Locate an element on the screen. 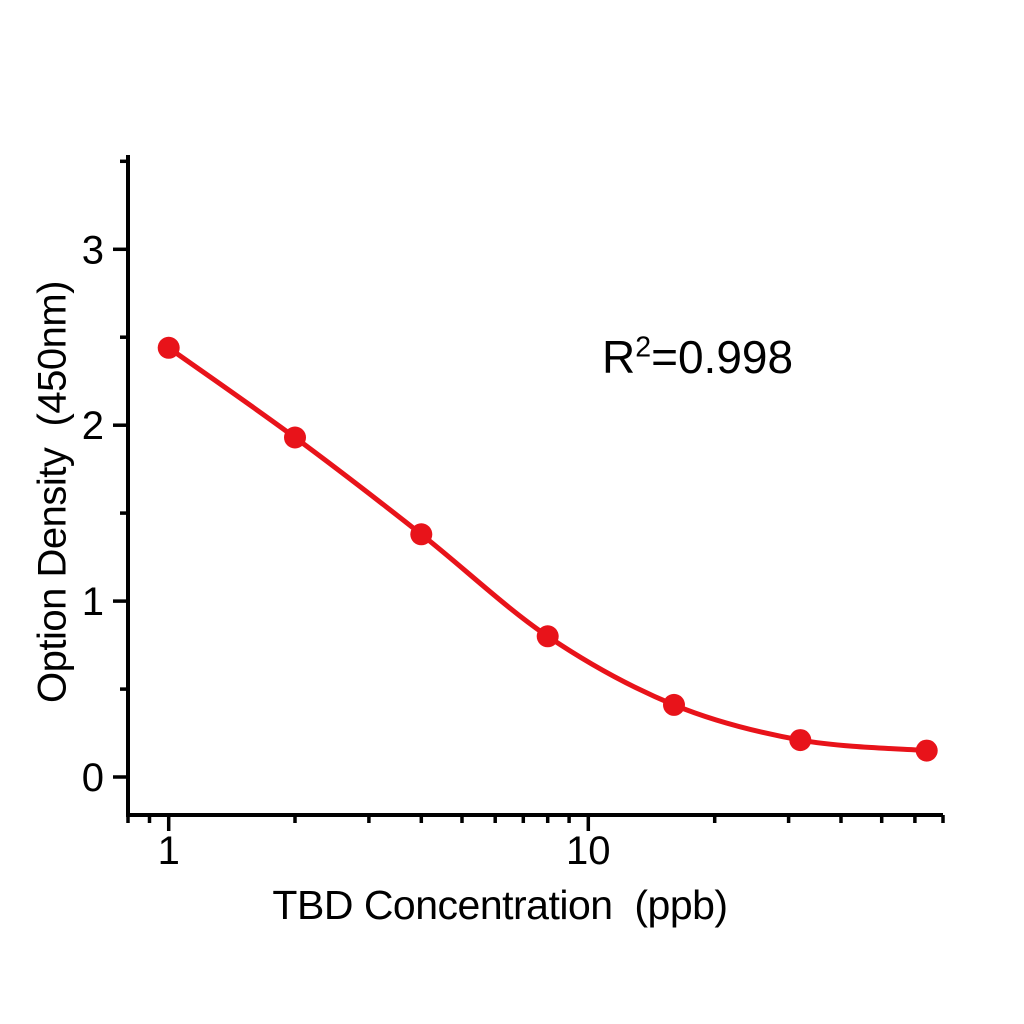 The width and height of the screenshot is (1024, 1024). r-squared-annotation: R2=0.998 is located at coordinates (697, 357).